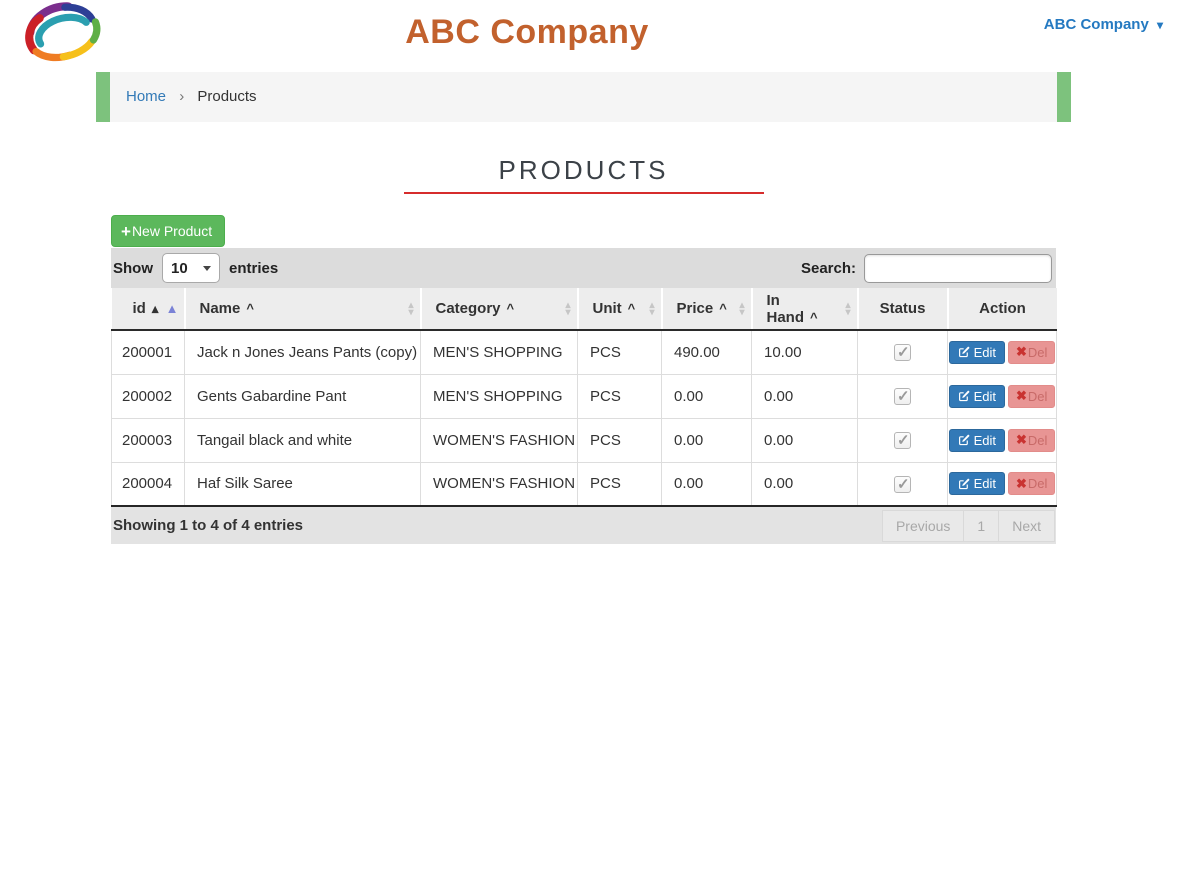 The image size is (1189, 875). Describe the element at coordinates (1002, 308) in the screenshot. I see `column-label: Action` at that location.